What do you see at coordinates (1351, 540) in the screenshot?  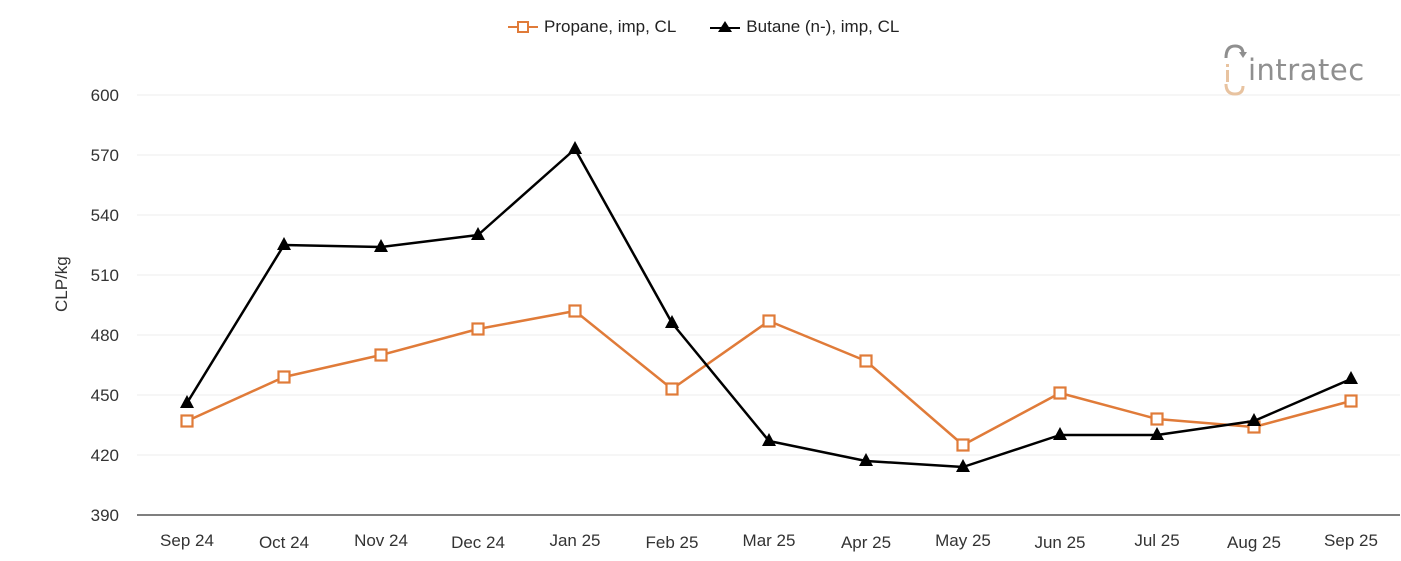 I see `x-tick-label: Sep 25` at bounding box center [1351, 540].